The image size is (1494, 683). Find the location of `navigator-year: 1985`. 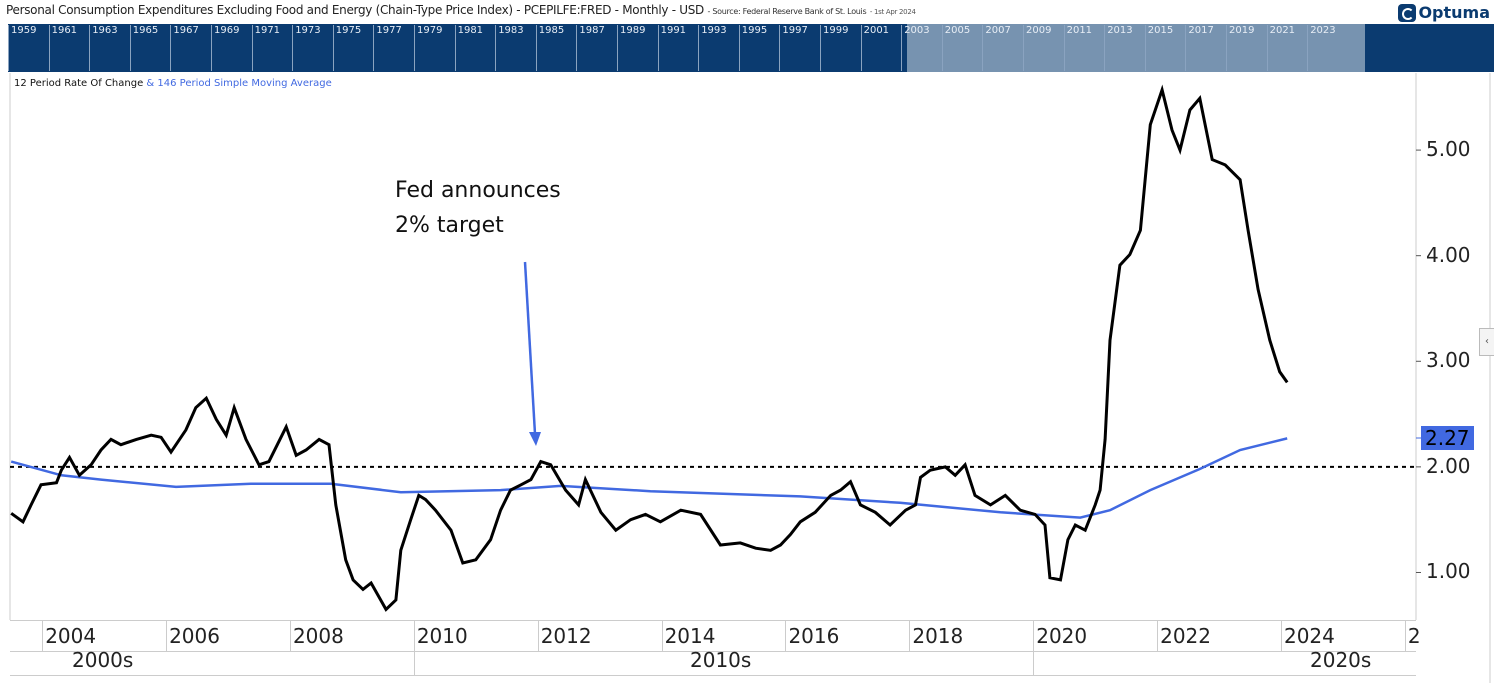

navigator-year: 1985 is located at coordinates (555, 48).